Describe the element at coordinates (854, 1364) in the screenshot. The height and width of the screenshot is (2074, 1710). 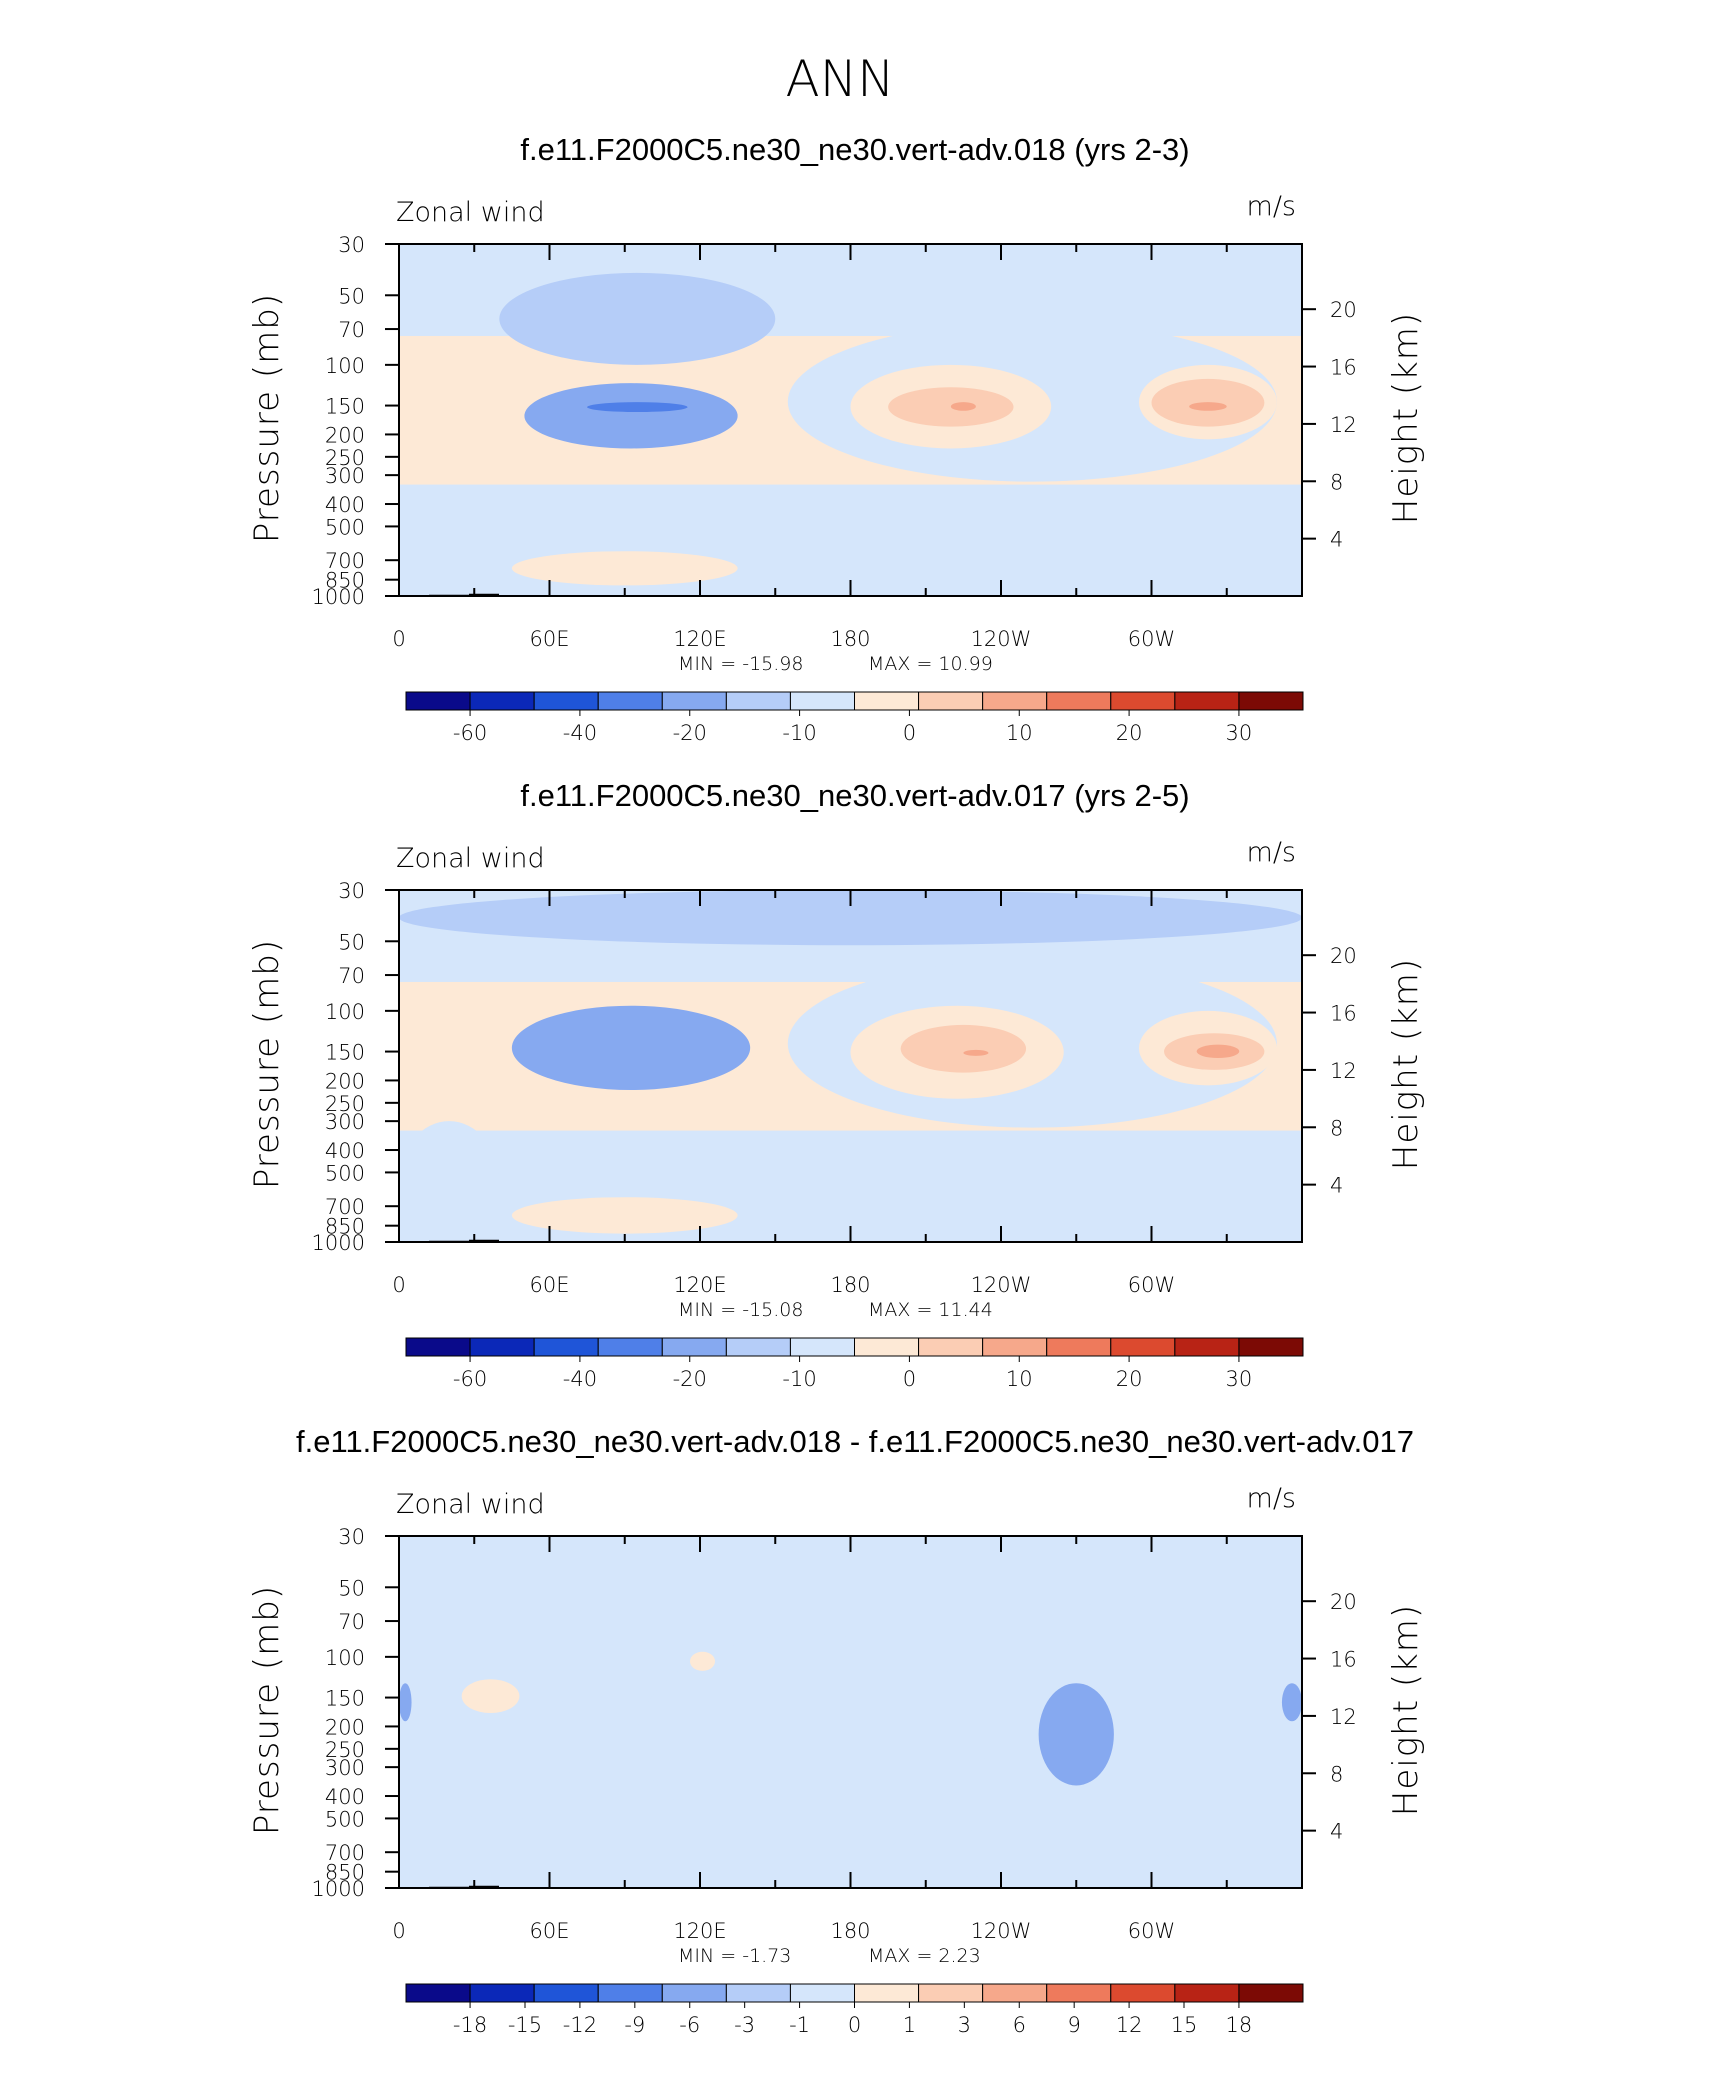
I see `colorbar: -60 -40 -20 -10 0 10 20 30` at that location.